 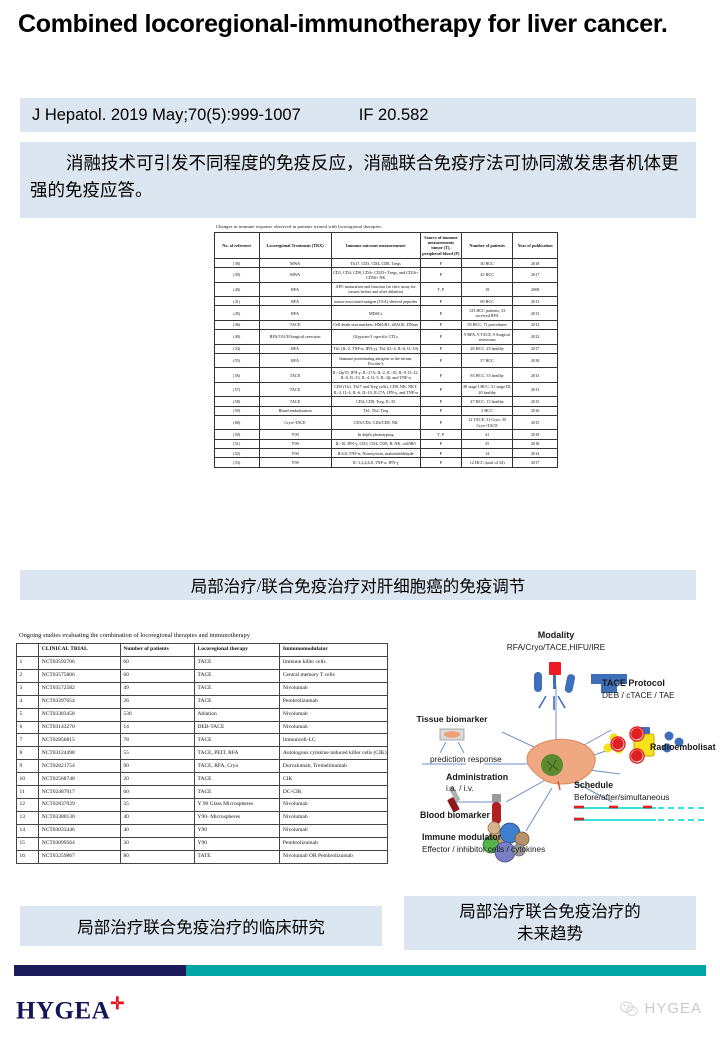 I want to click on immune-response-cell-0: (59), so click(x=237, y=410).